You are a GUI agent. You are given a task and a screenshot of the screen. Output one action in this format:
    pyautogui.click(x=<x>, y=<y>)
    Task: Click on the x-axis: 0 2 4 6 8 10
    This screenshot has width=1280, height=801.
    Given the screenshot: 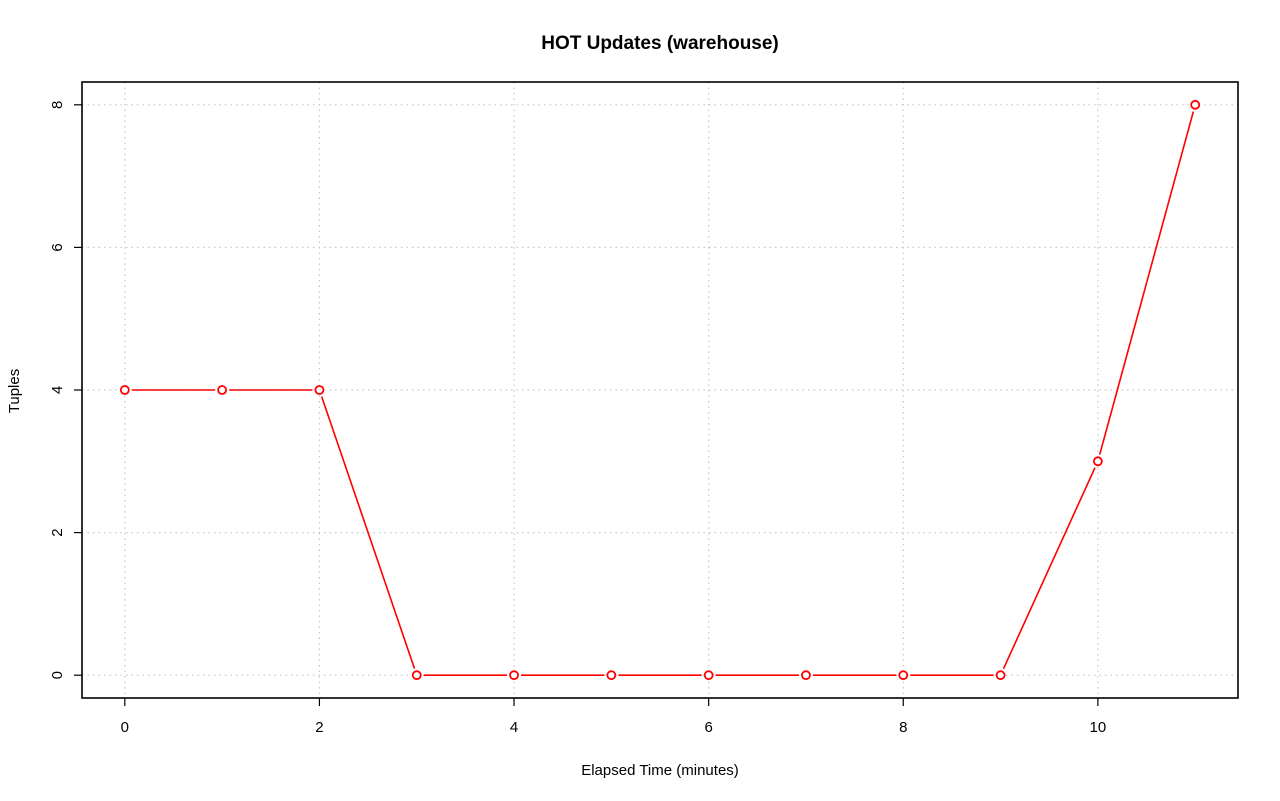 What is the action you would take?
    pyautogui.click(x=614, y=717)
    